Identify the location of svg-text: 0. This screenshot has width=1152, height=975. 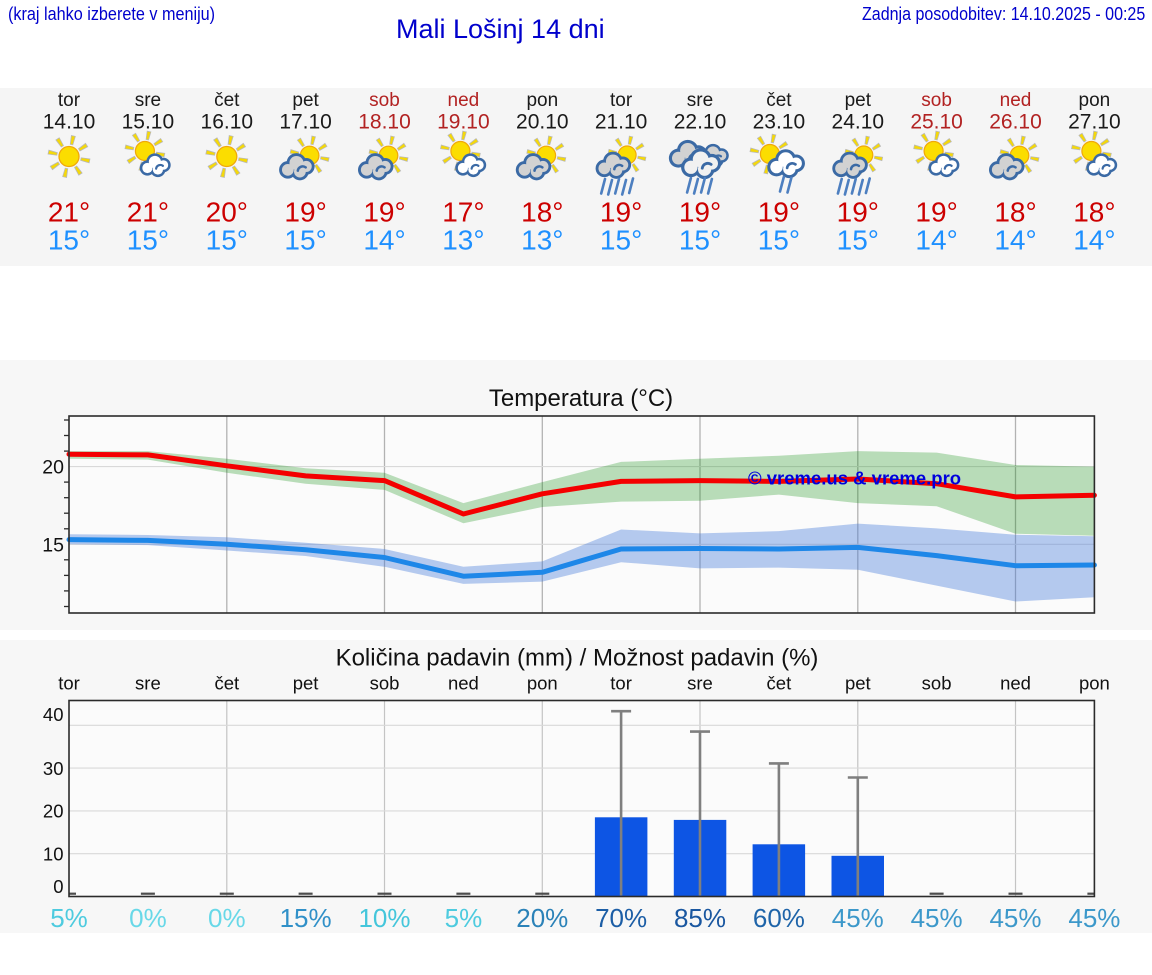
(58, 886).